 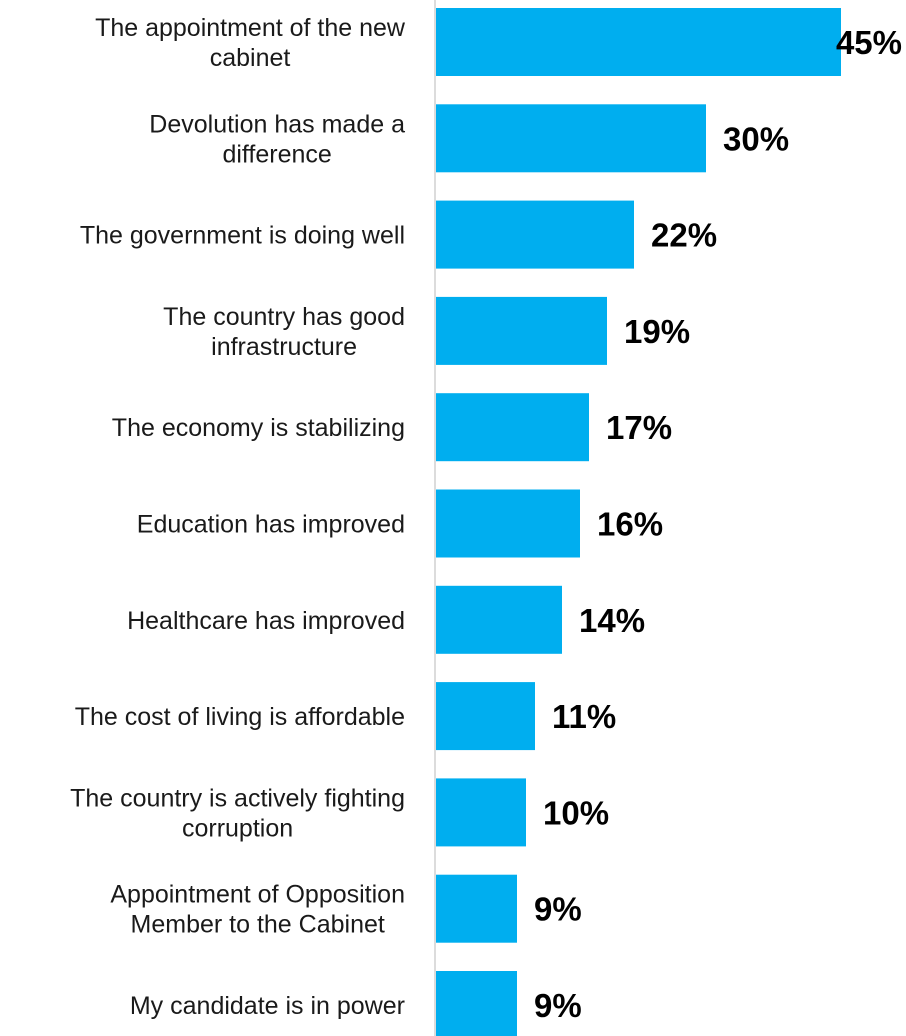 I want to click on value-label-2: 30%, so click(x=756, y=138).